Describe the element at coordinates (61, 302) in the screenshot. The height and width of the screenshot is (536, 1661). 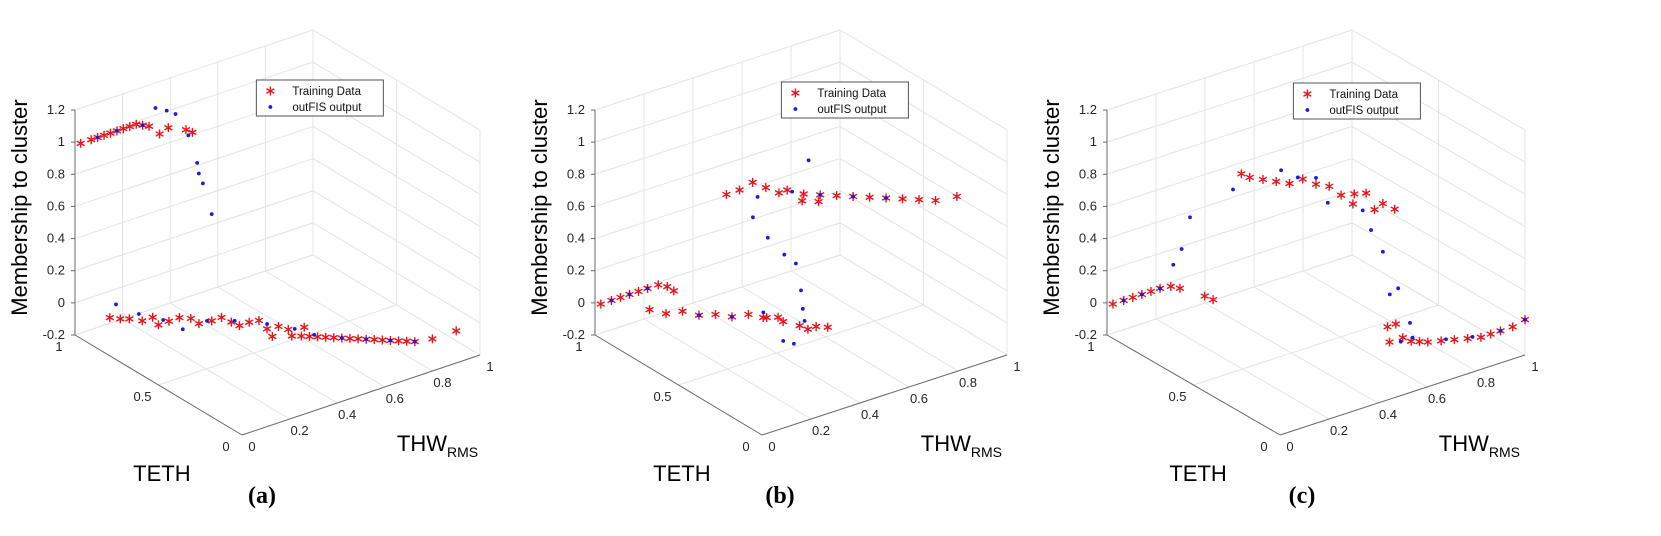
I see `z-tick-label: 0` at that location.